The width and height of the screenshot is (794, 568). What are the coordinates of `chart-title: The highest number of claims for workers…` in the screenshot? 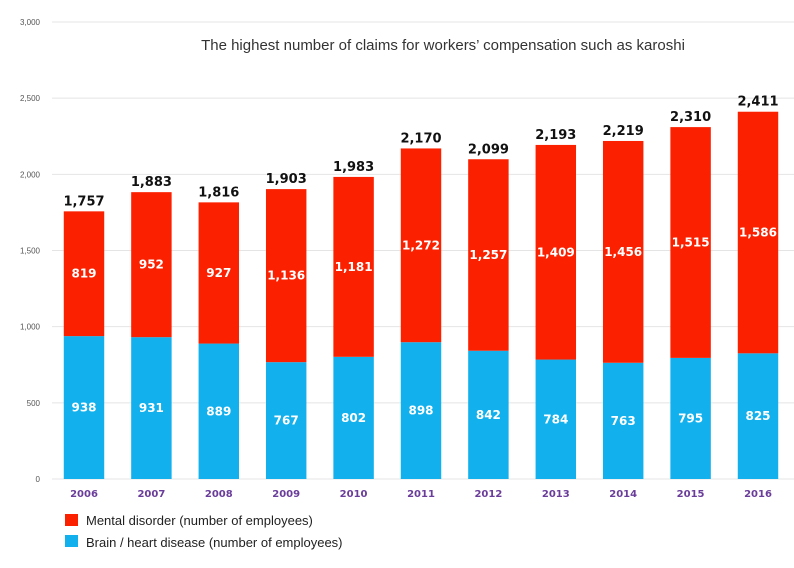 It's located at (443, 45).